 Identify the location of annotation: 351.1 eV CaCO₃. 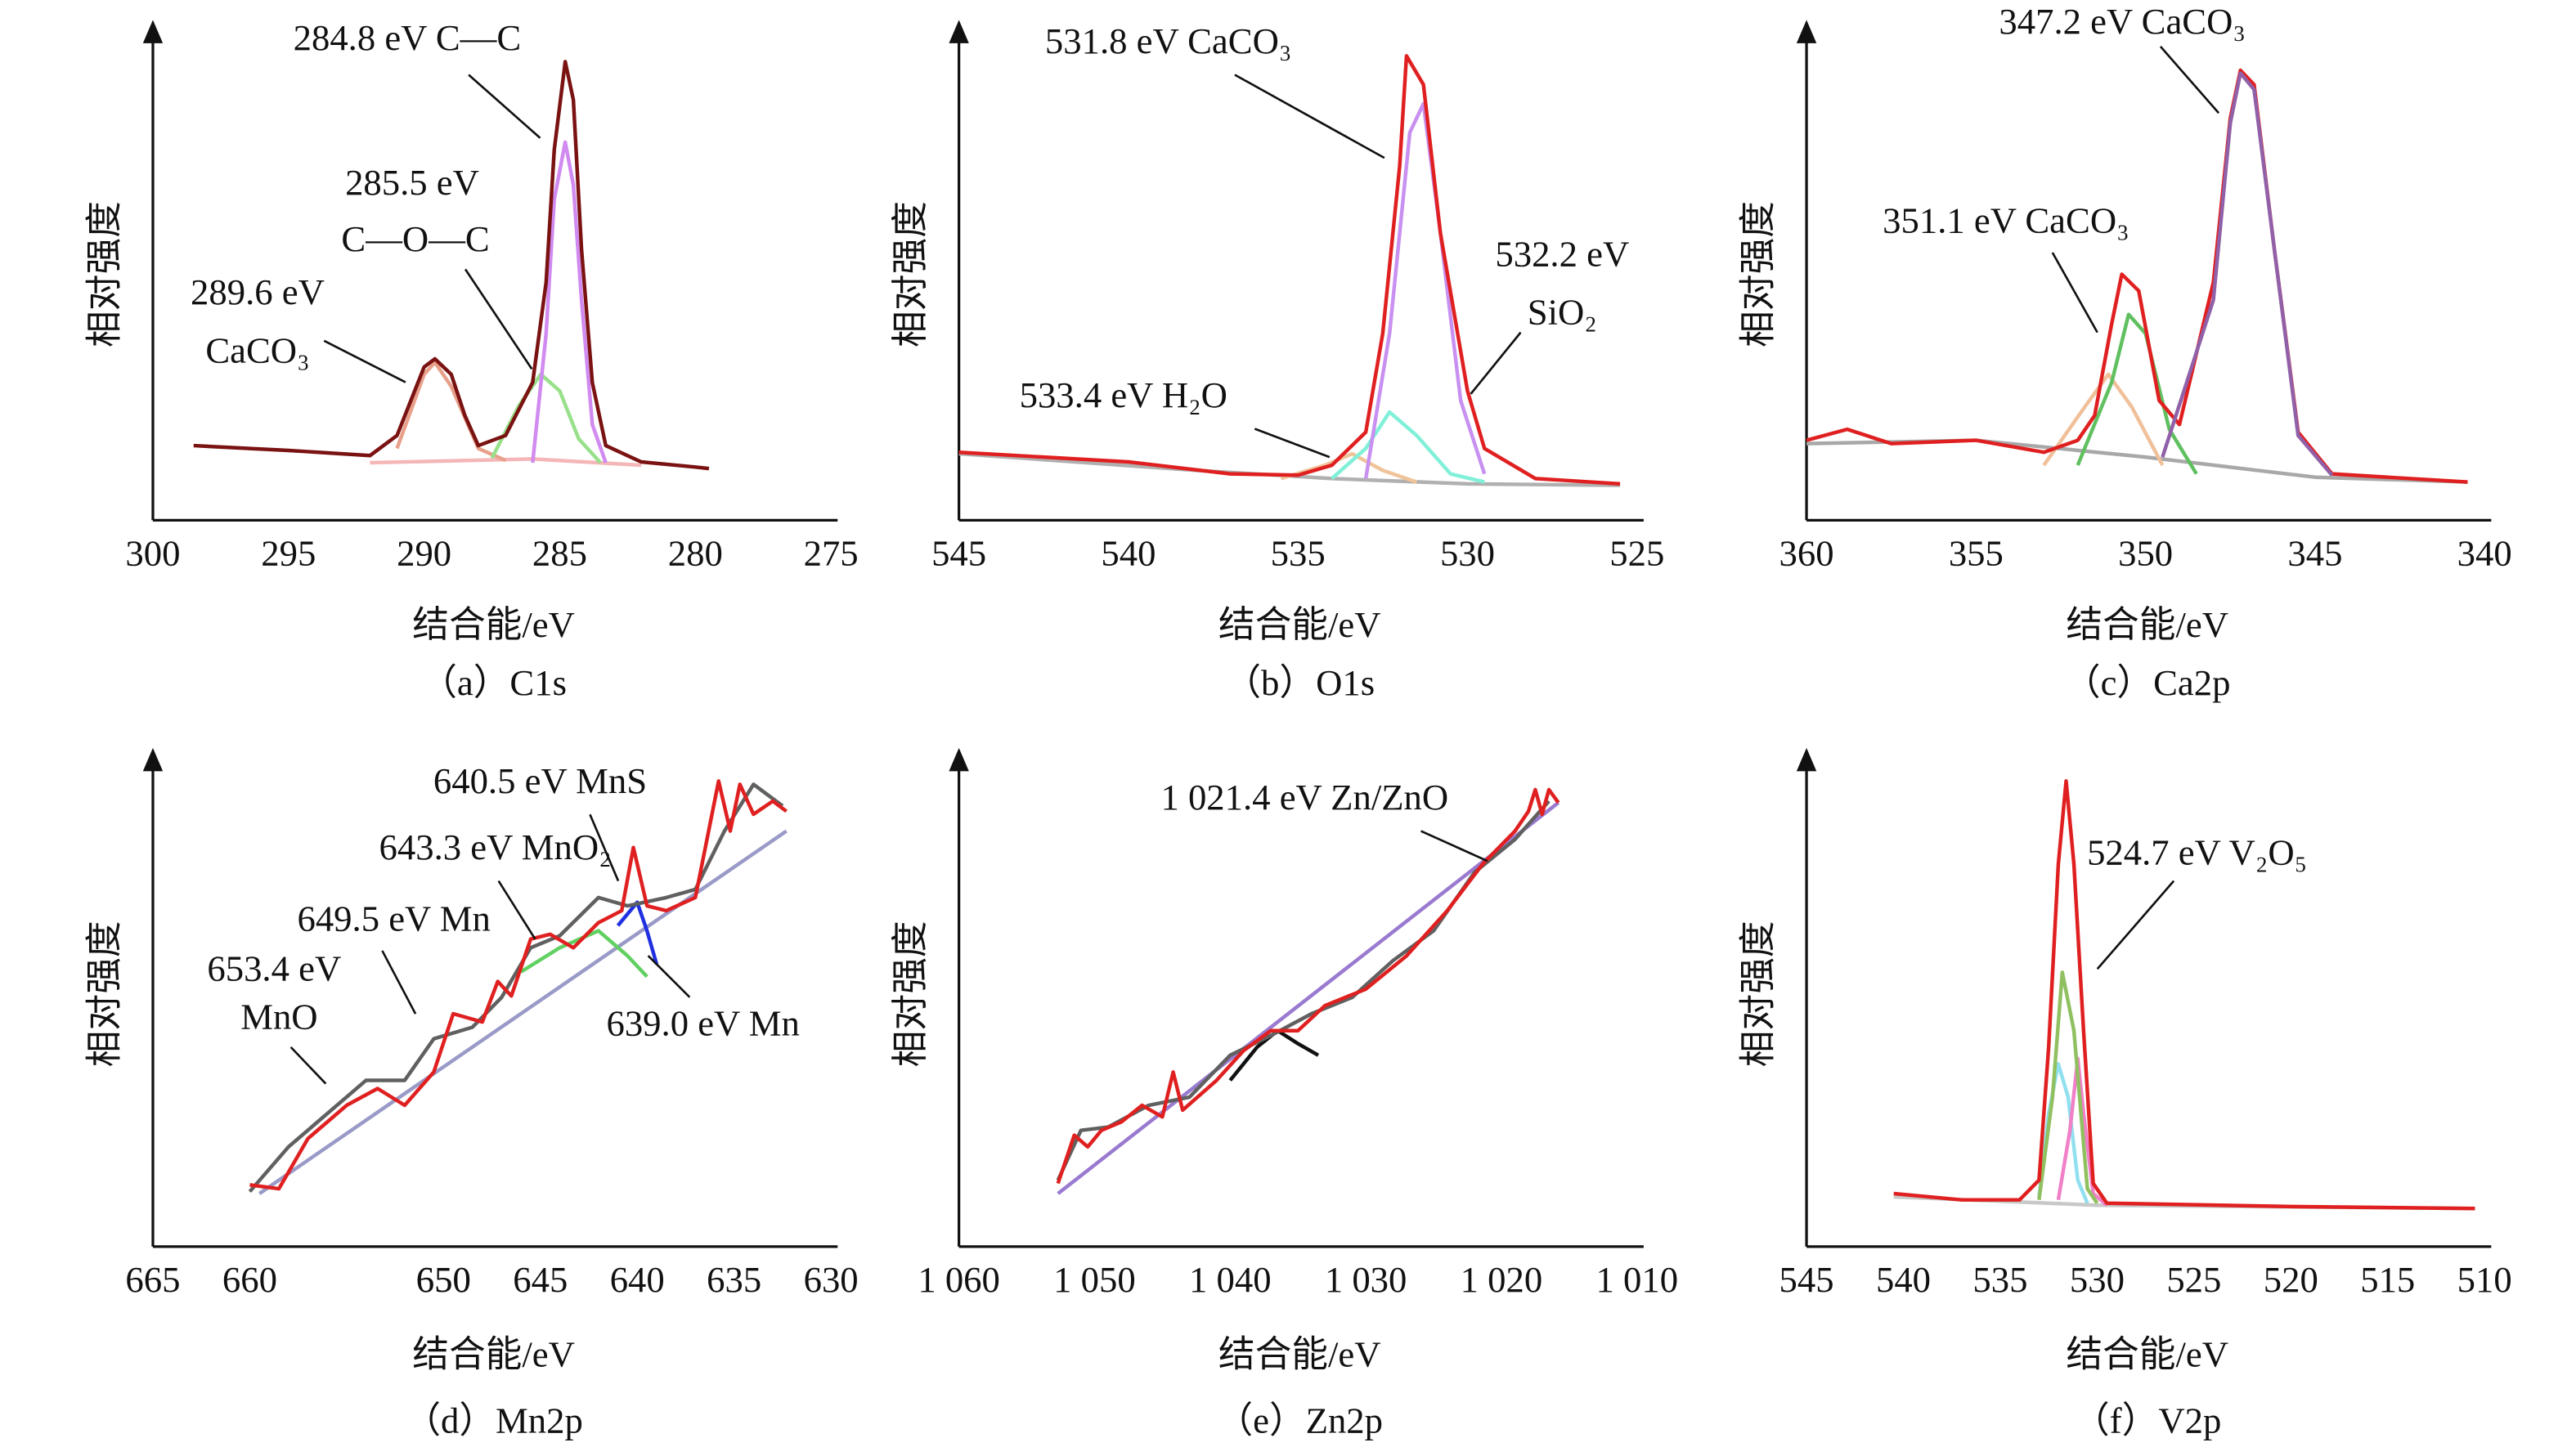
(2006, 220).